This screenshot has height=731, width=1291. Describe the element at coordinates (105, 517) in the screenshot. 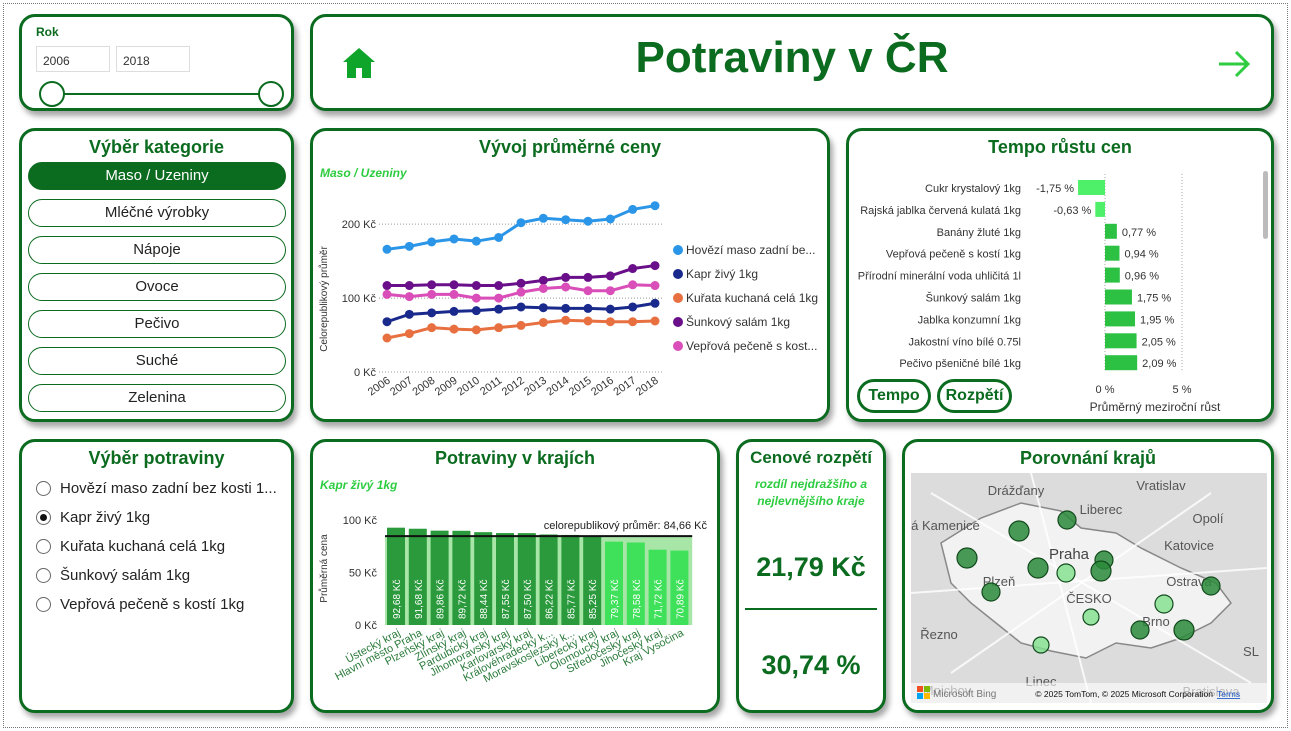

I see `food-option-label: Kapr živý 1kg` at that location.